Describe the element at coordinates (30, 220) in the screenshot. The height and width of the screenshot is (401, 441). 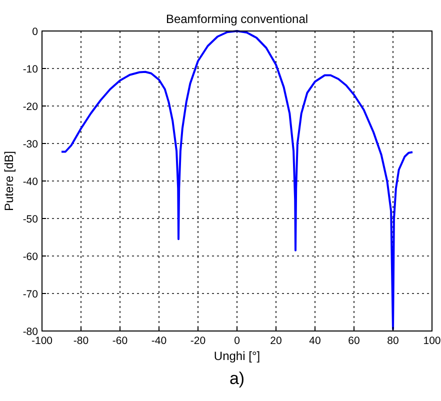
I see `y-tick-label: -50` at that location.